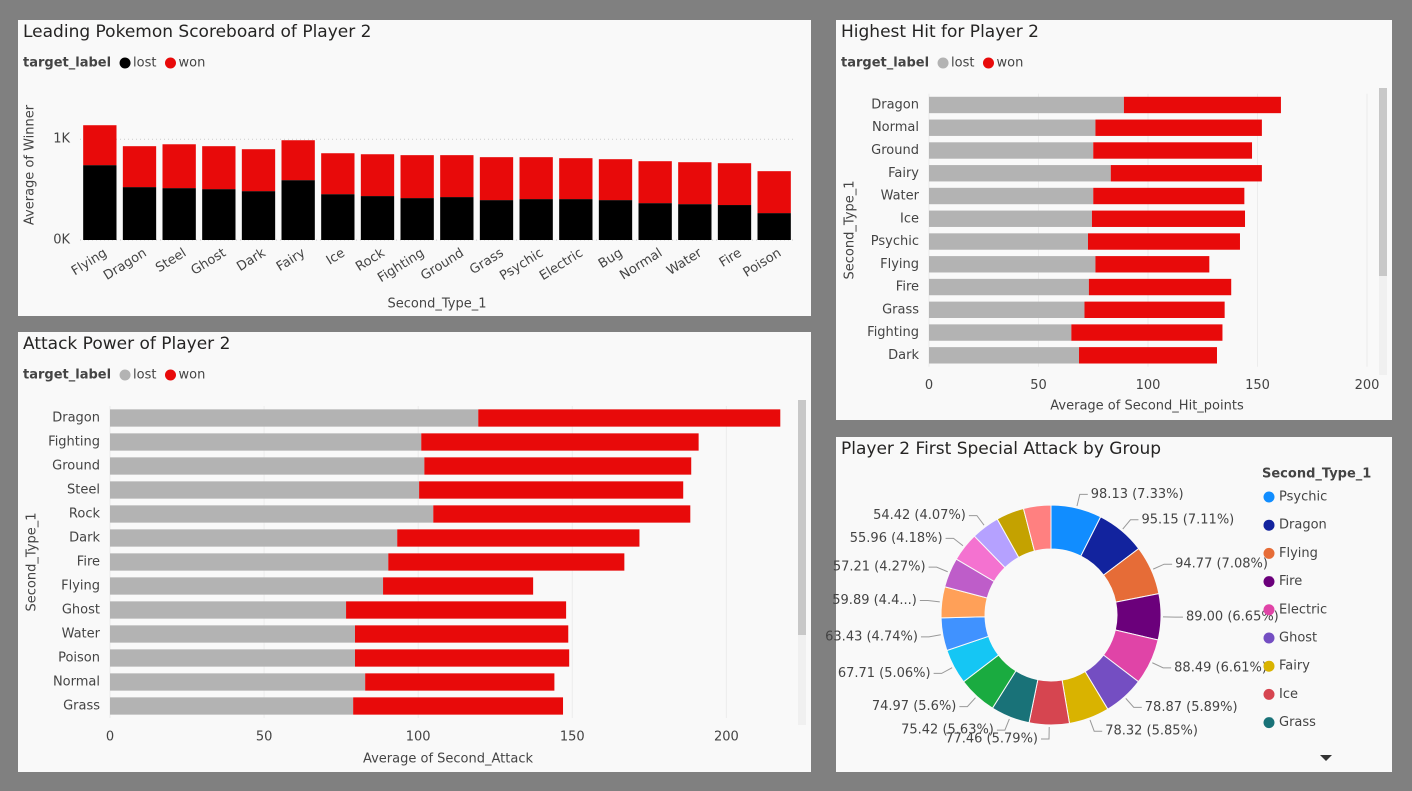  I want to click on data-label: 98.13 (7.33%), so click(1137, 494).